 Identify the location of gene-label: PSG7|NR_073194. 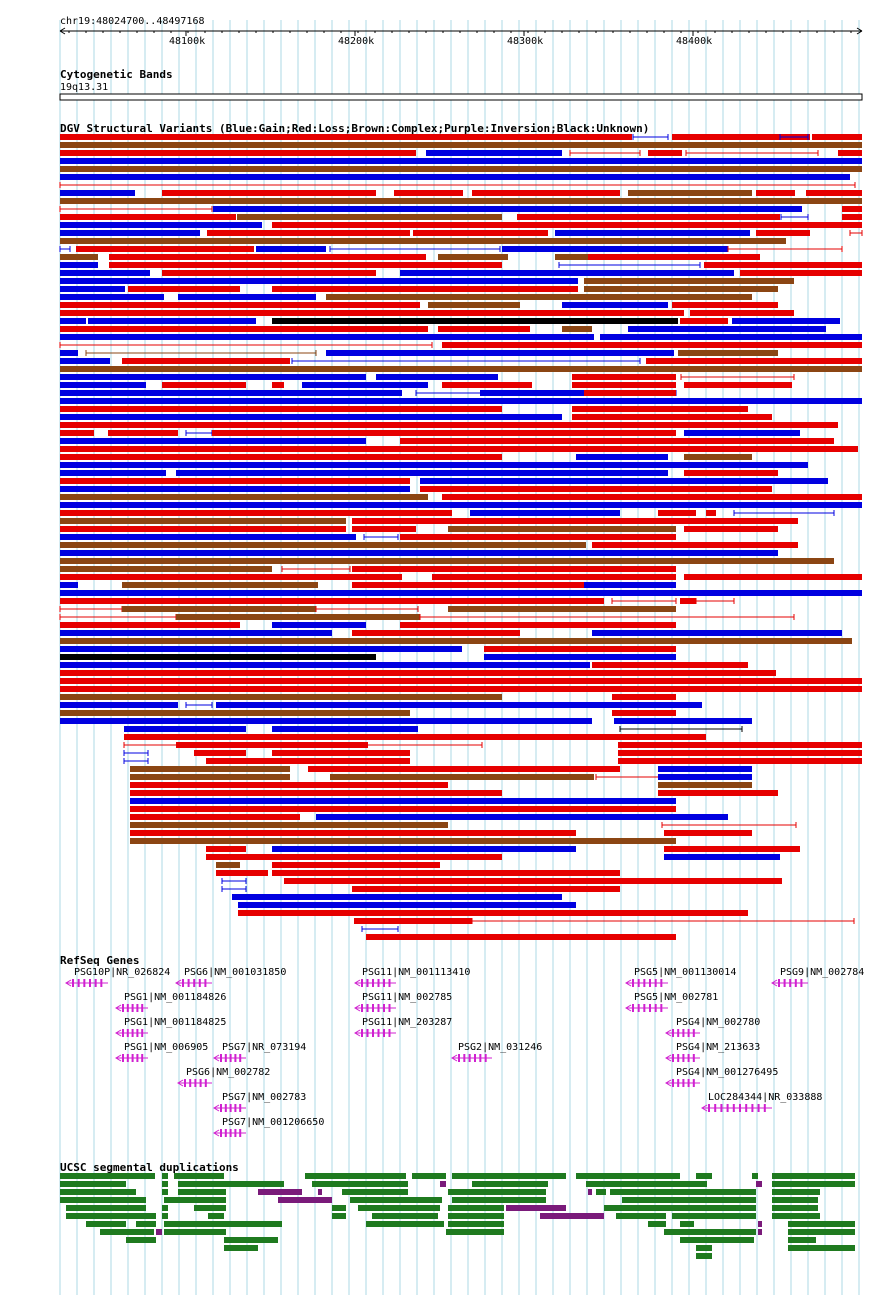
(264, 1047).